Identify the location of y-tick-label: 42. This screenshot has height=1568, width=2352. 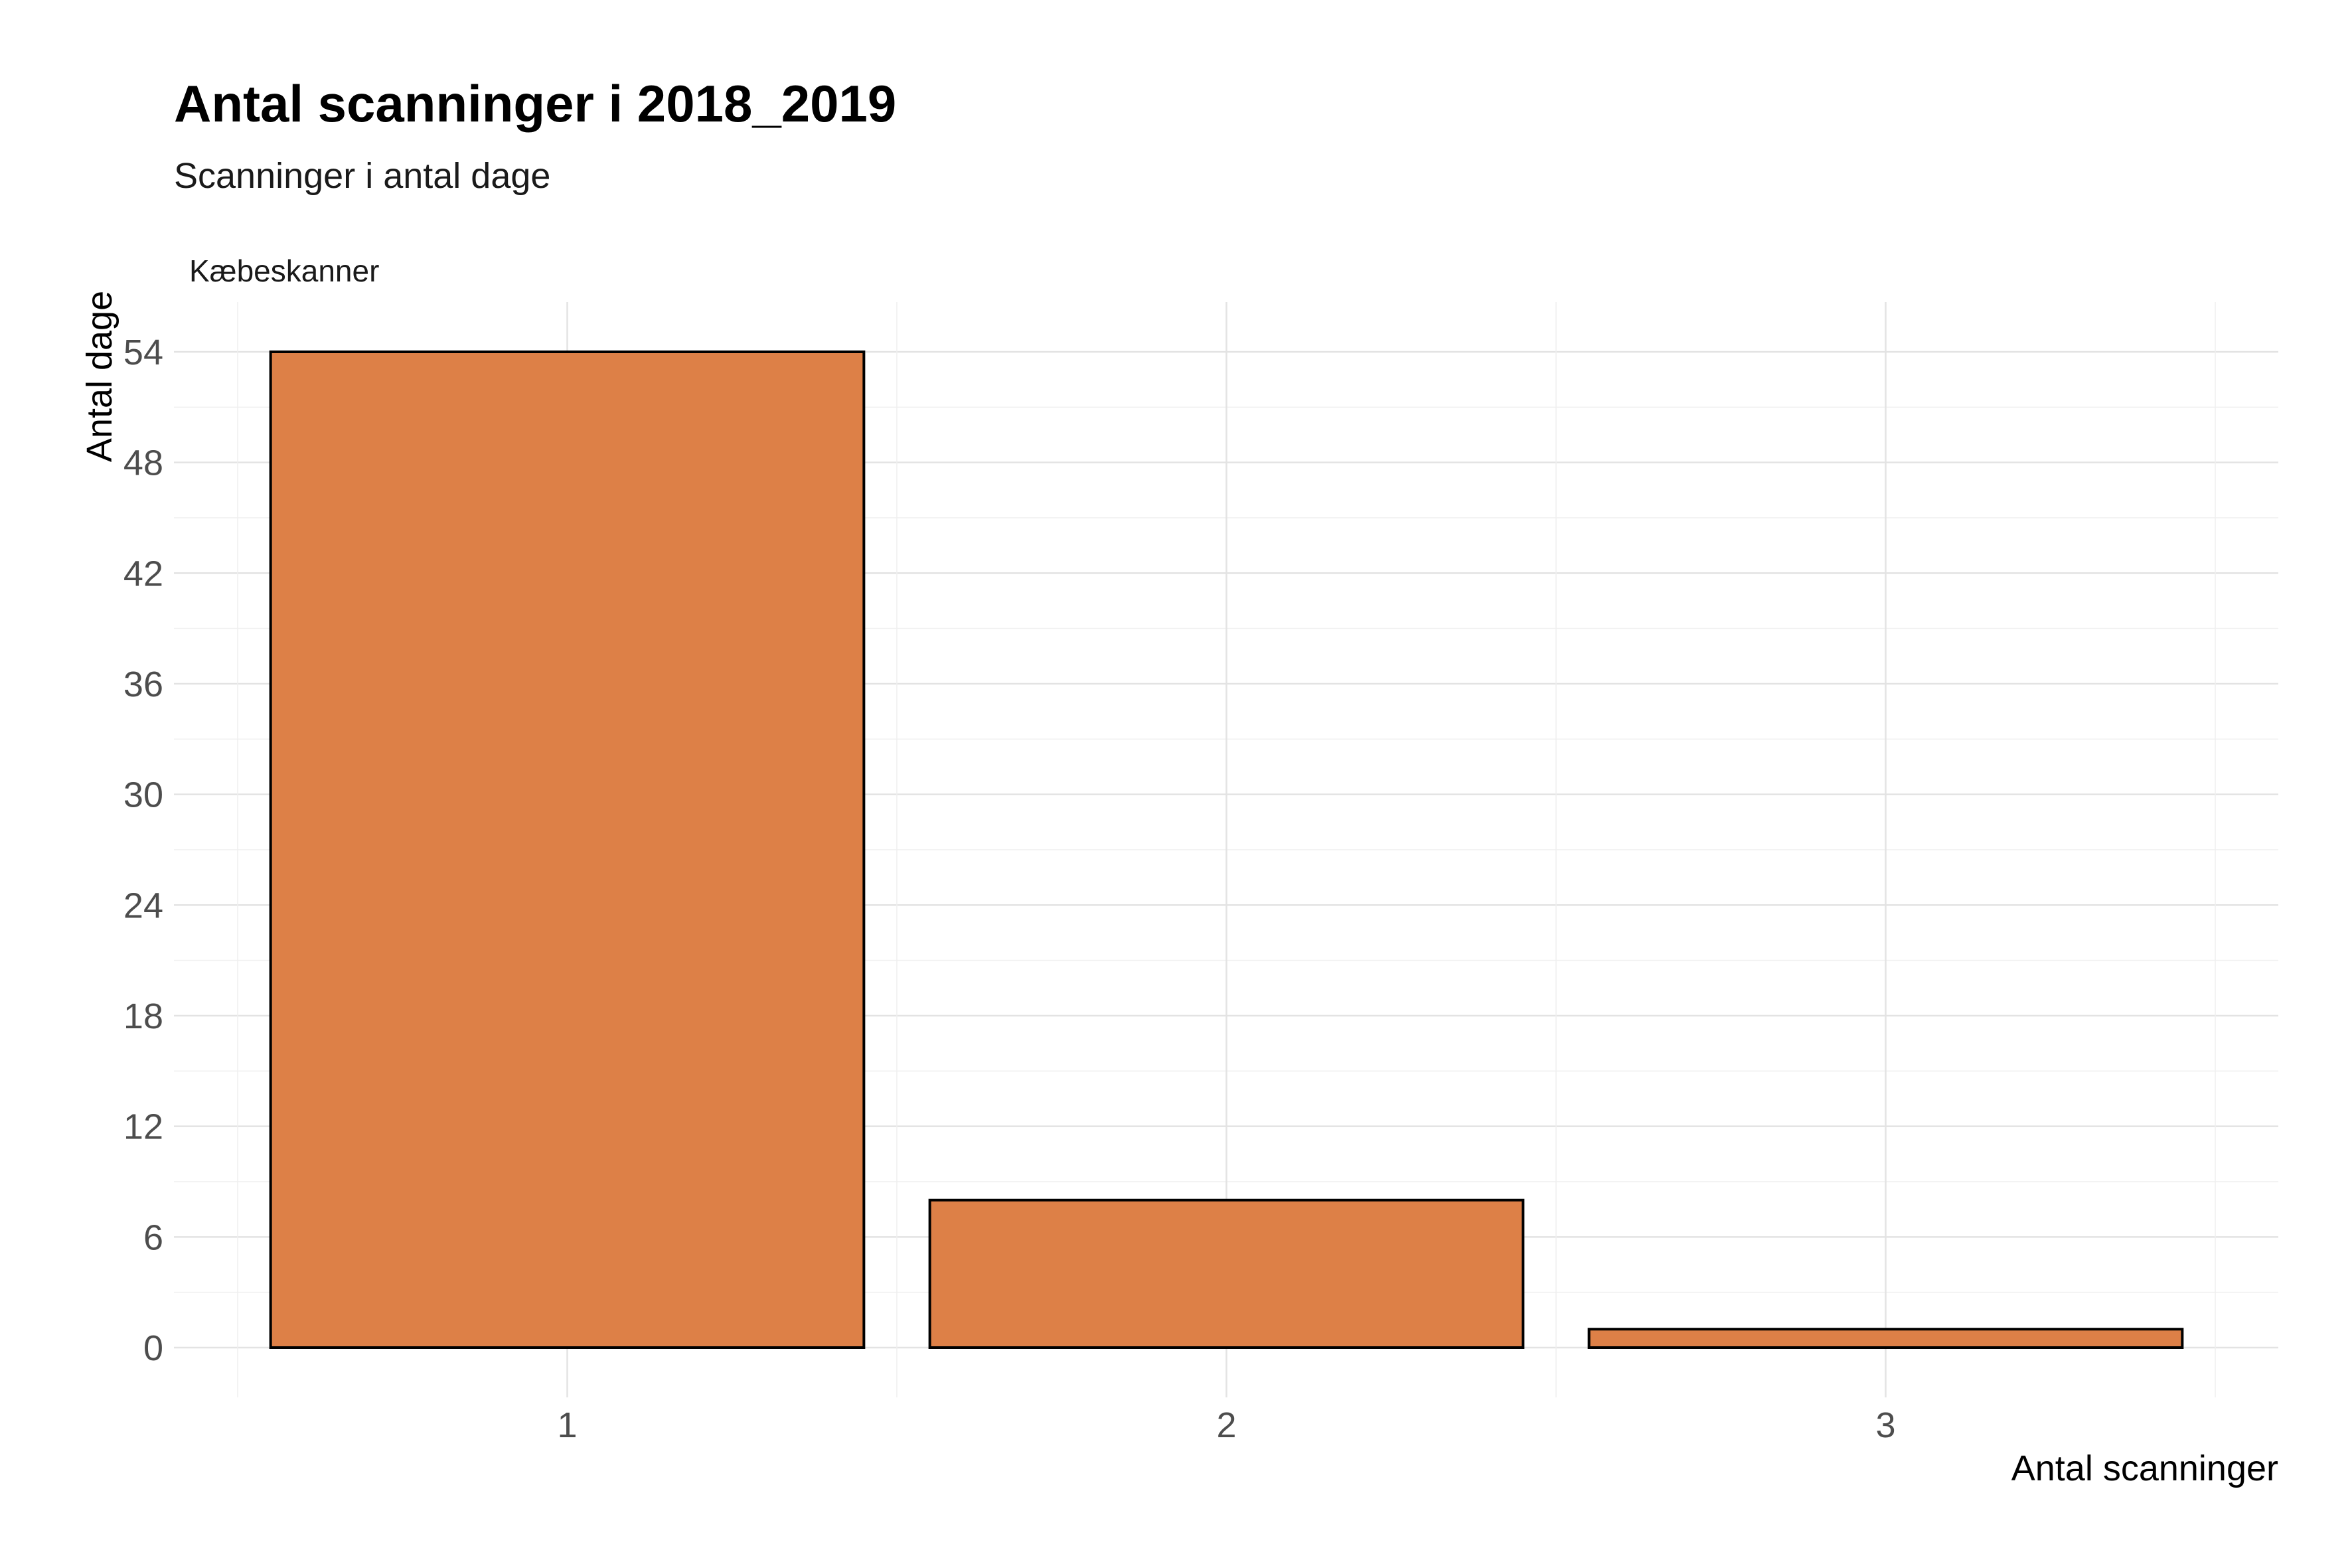
(143, 573).